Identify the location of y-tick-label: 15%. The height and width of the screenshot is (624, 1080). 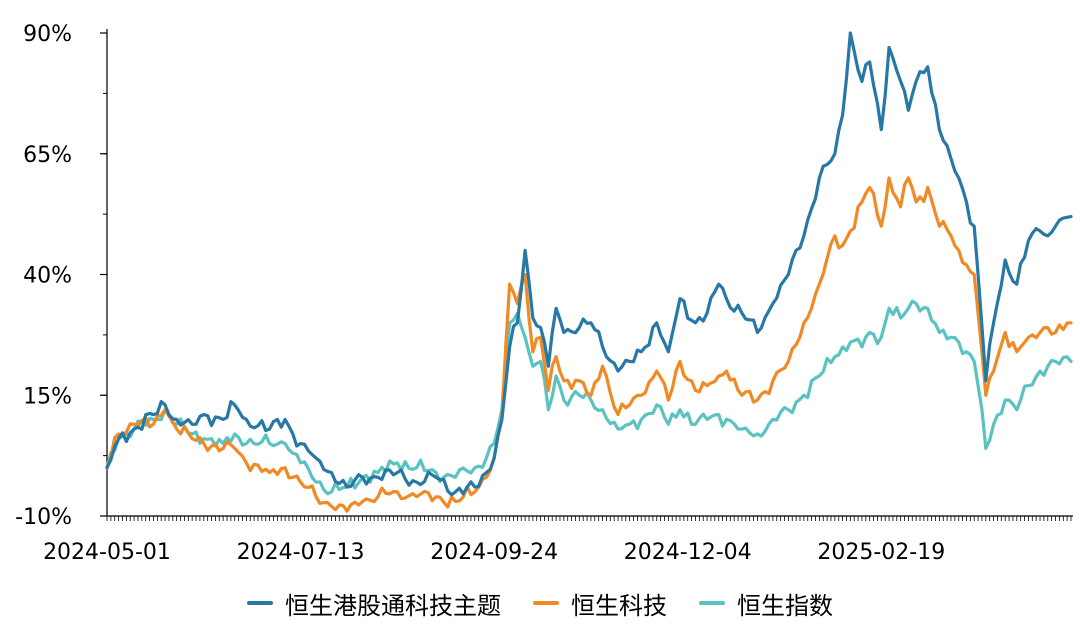
(47, 396).